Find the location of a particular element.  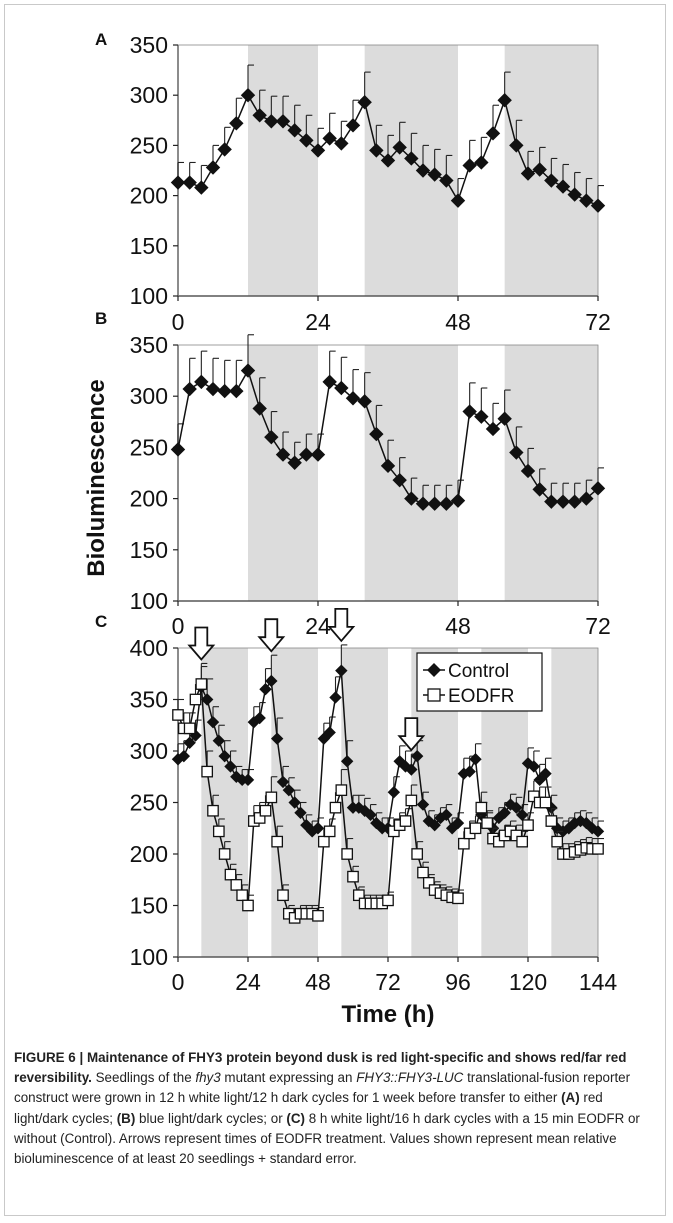

legend-marker-square-icon is located at coordinates (434, 695).